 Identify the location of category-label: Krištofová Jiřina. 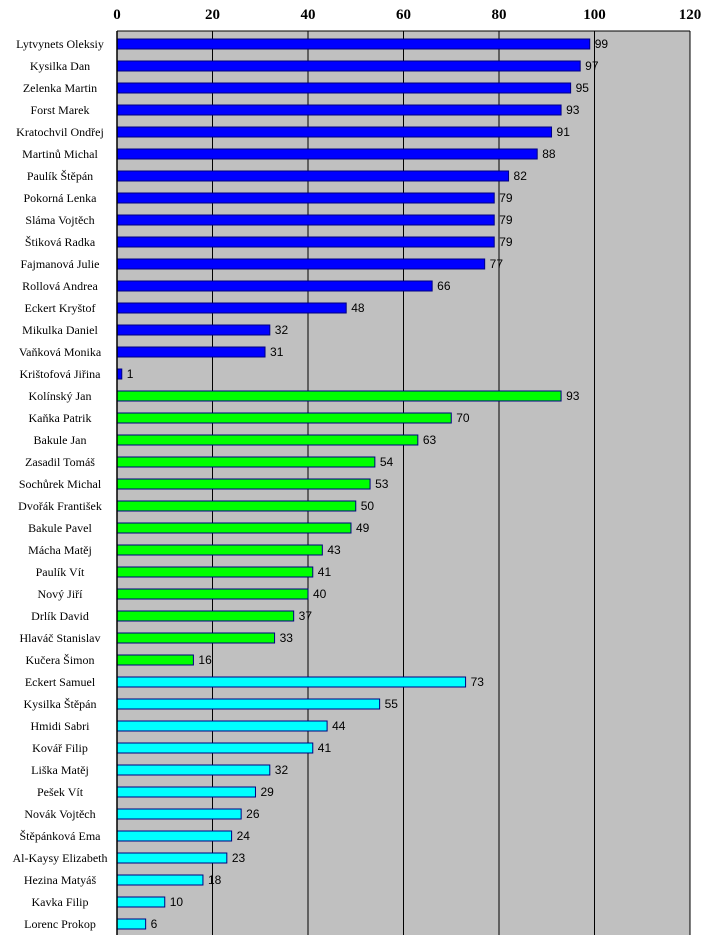
(61, 374).